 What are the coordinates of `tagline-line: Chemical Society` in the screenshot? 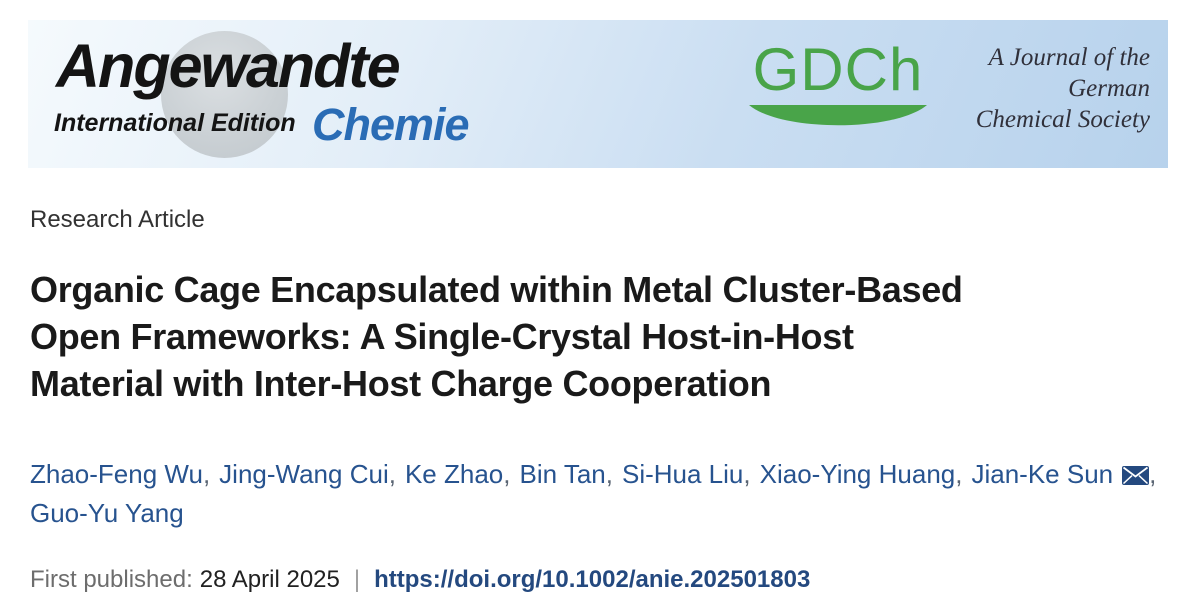 It's located at (1062, 119).